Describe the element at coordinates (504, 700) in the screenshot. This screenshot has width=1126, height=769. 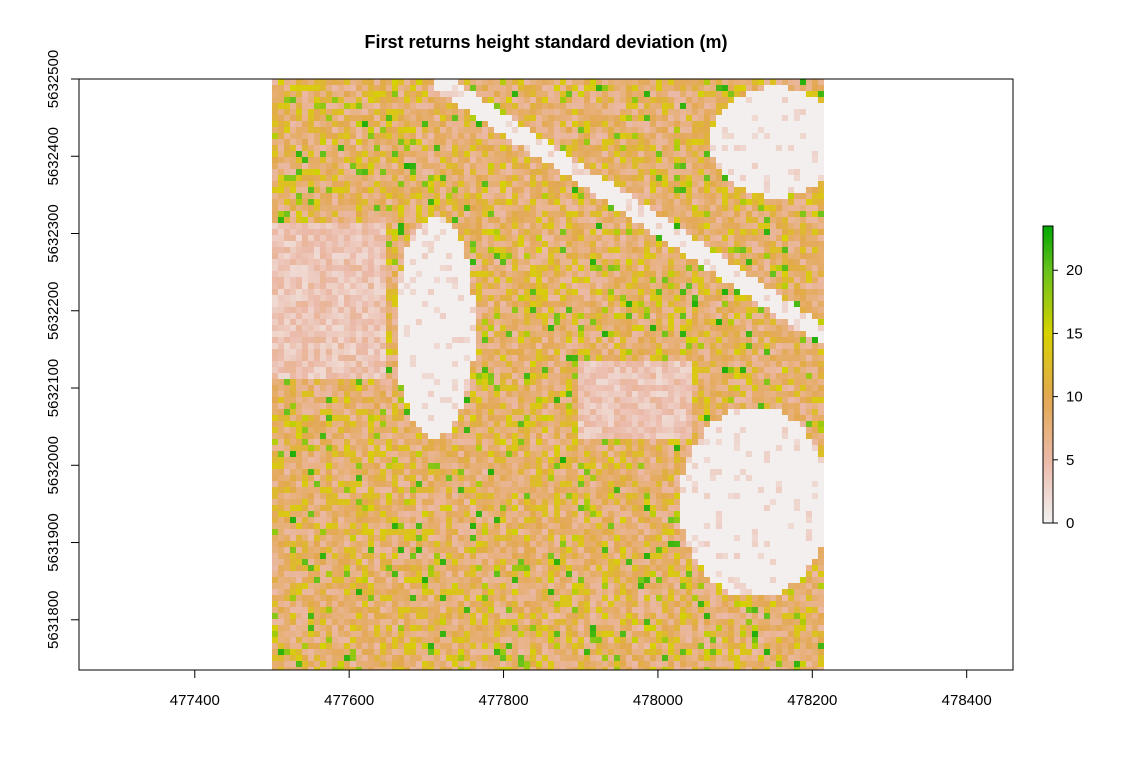
I see `x-tick-label: 477800` at that location.